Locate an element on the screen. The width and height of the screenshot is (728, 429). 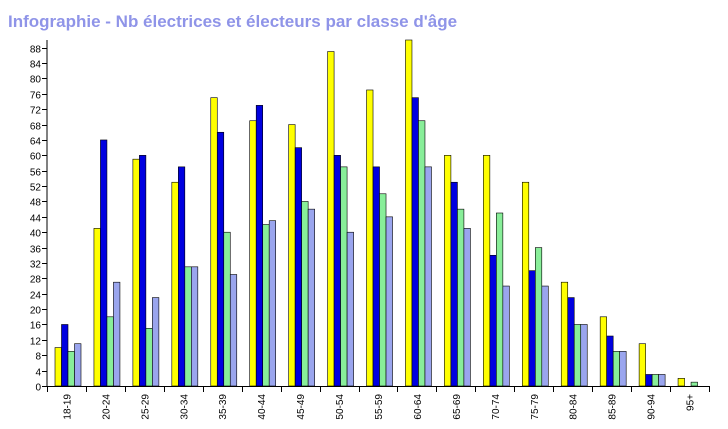
y-tick-label: 64 is located at coordinates (36, 142).